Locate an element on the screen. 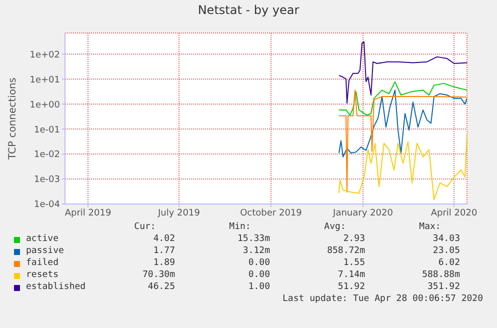 This screenshot has height=328, width=497. text: Max: is located at coordinates (430, 227).